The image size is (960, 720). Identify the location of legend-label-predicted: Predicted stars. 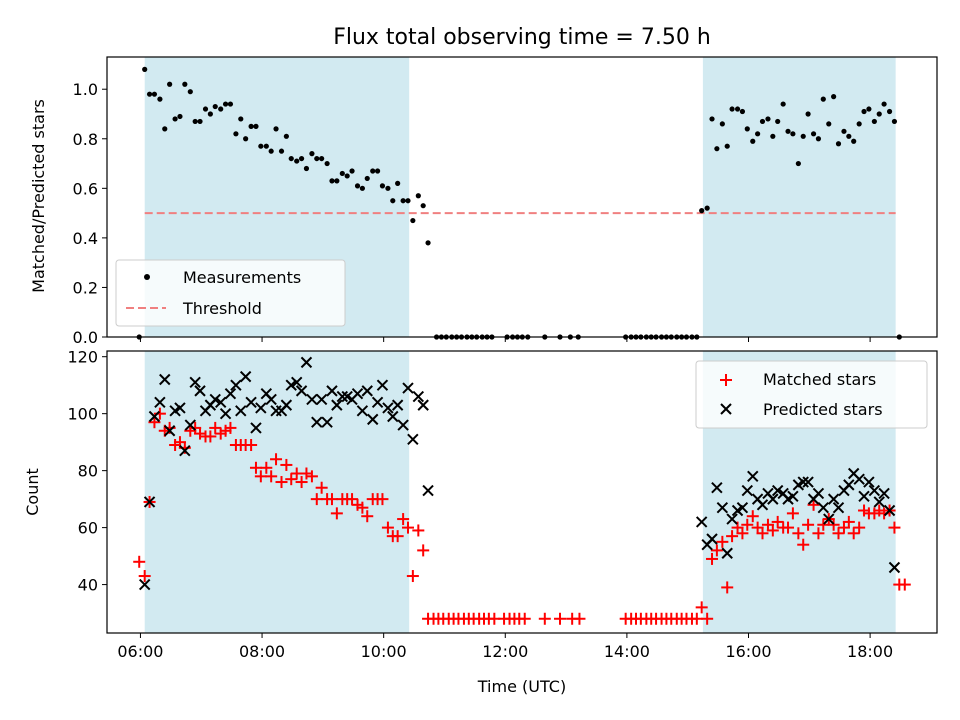
(823, 409).